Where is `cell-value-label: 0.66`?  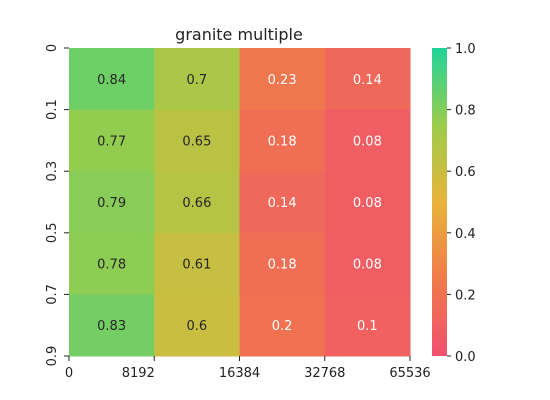 cell-value-label: 0.66 is located at coordinates (196, 203).